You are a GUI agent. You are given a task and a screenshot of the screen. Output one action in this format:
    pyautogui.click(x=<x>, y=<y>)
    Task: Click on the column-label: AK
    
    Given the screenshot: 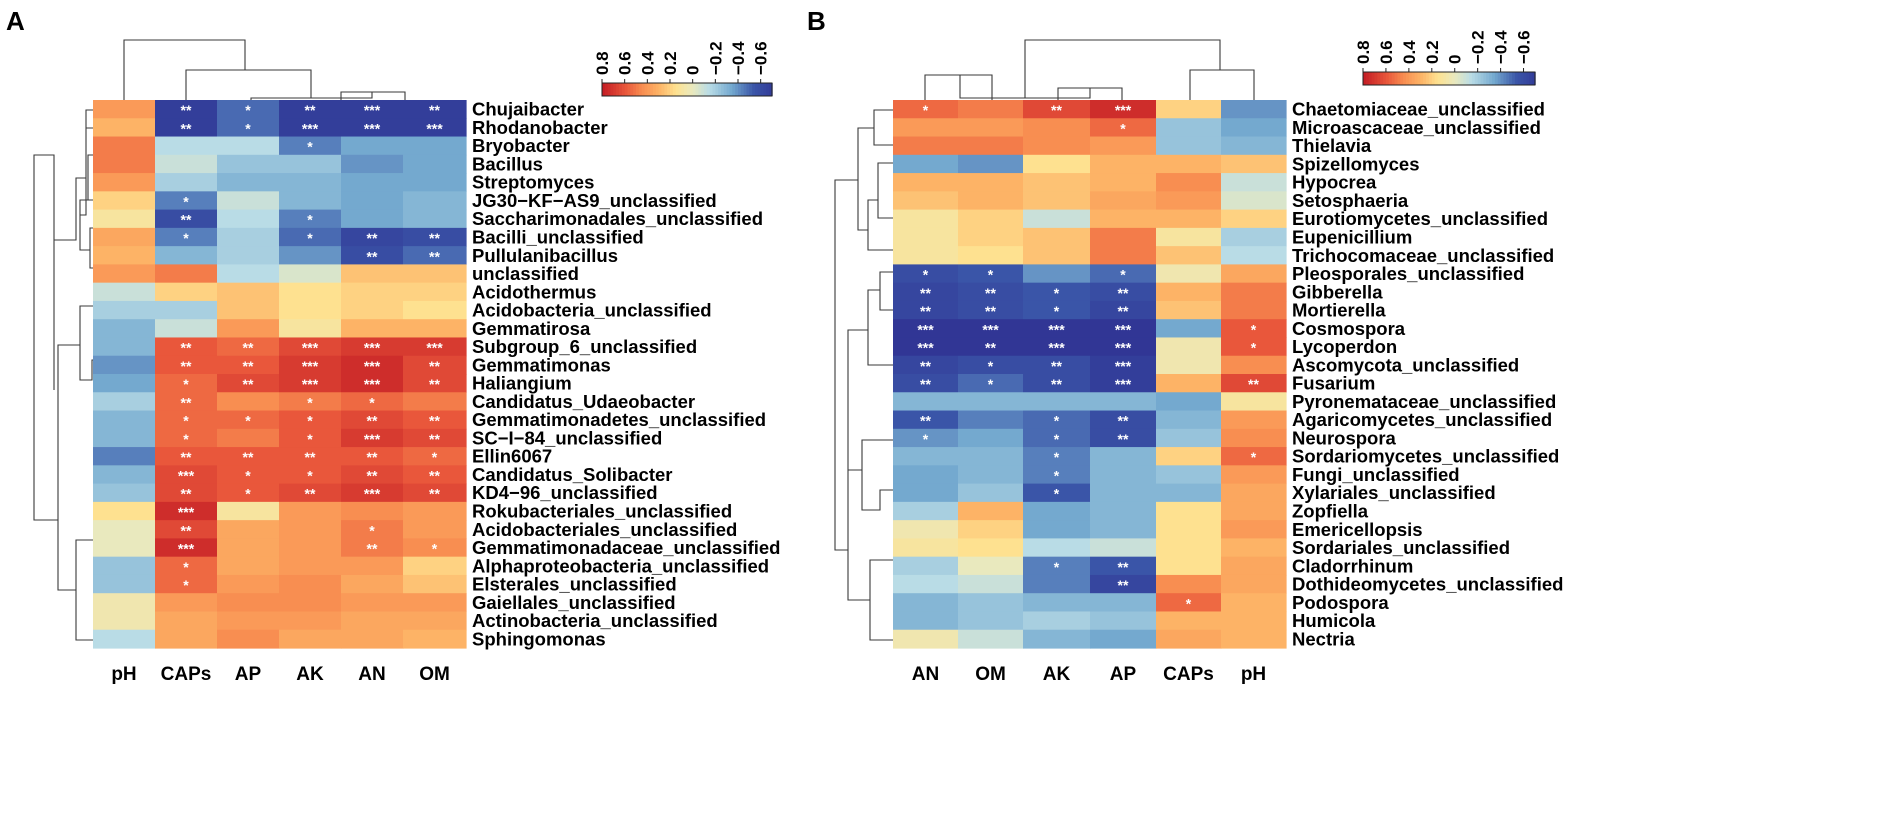 What is the action you would take?
    pyautogui.click(x=1057, y=674)
    